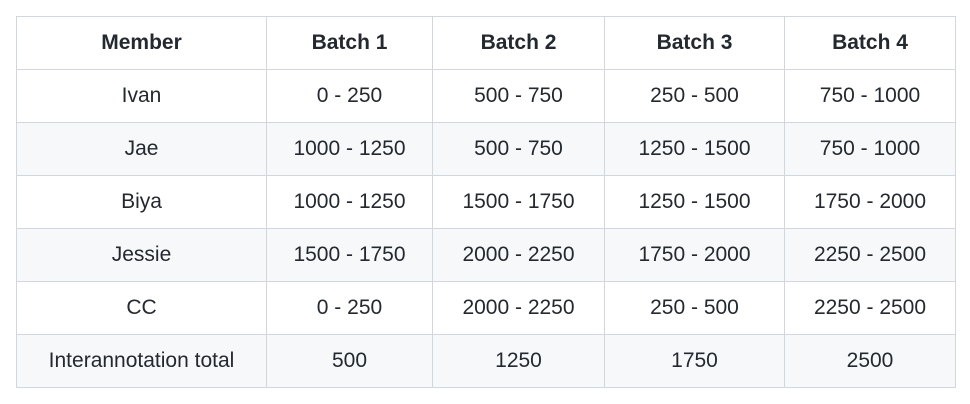  I want to click on batch-2-total-cell: 1250, so click(518, 361).